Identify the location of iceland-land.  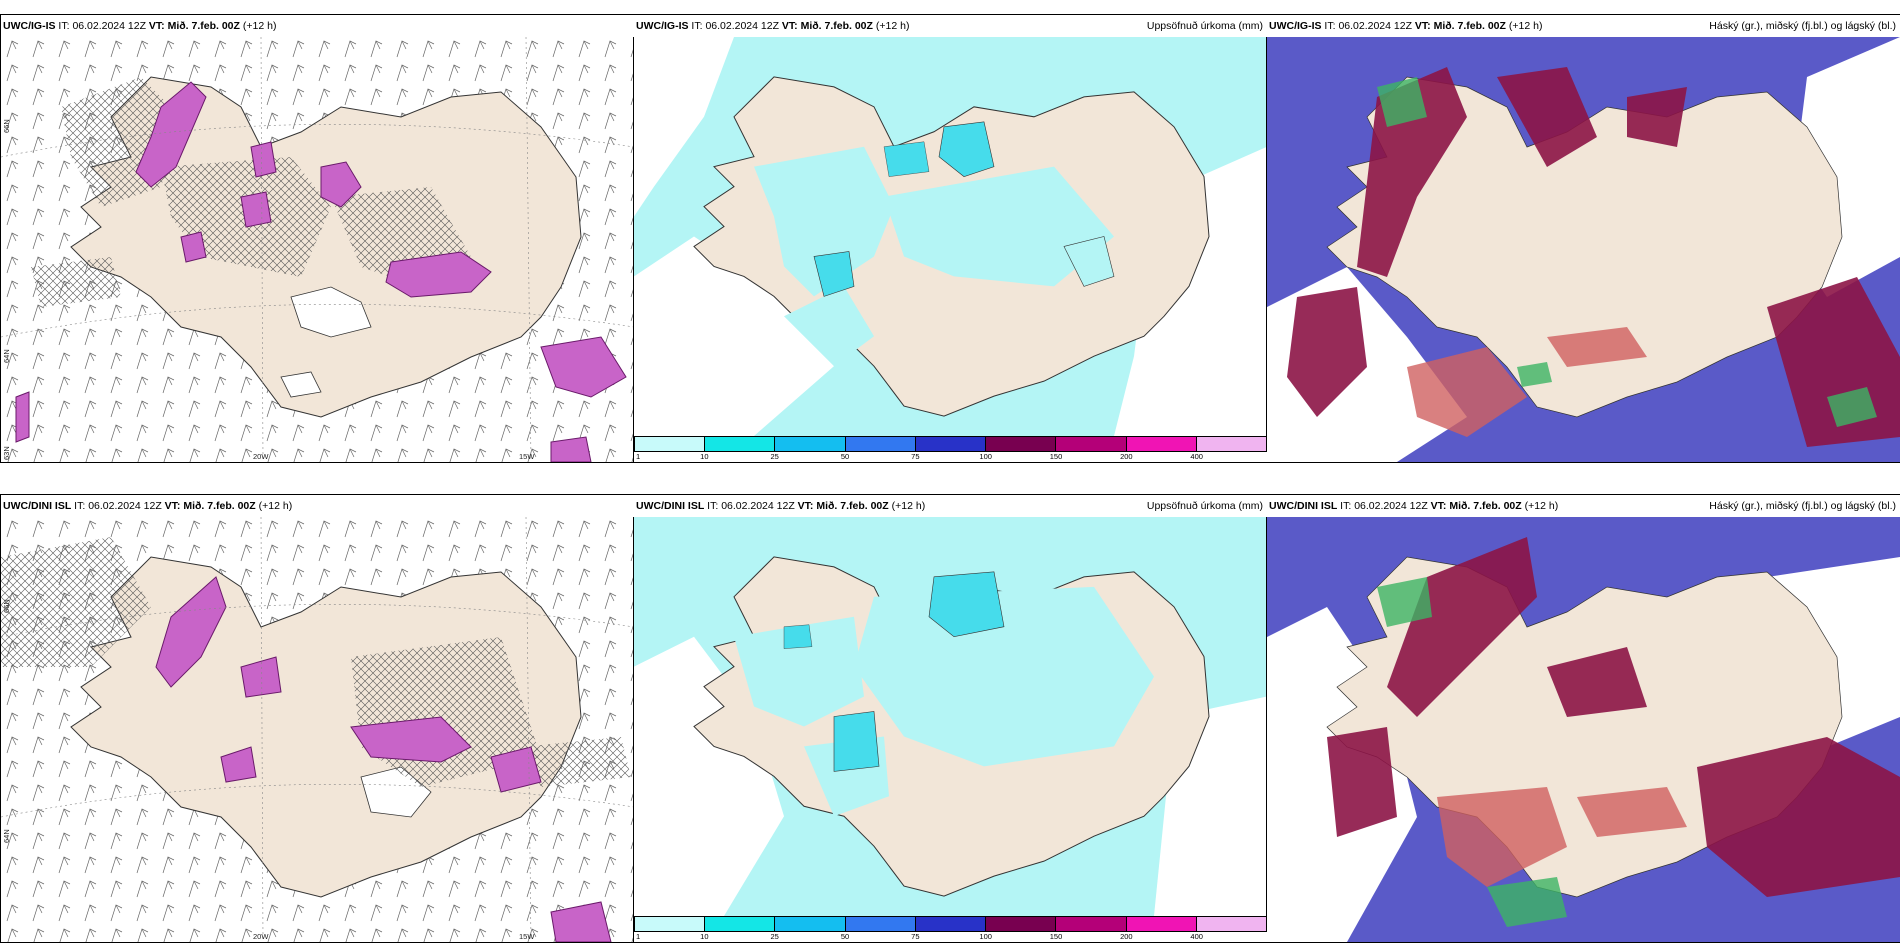
(326, 247).